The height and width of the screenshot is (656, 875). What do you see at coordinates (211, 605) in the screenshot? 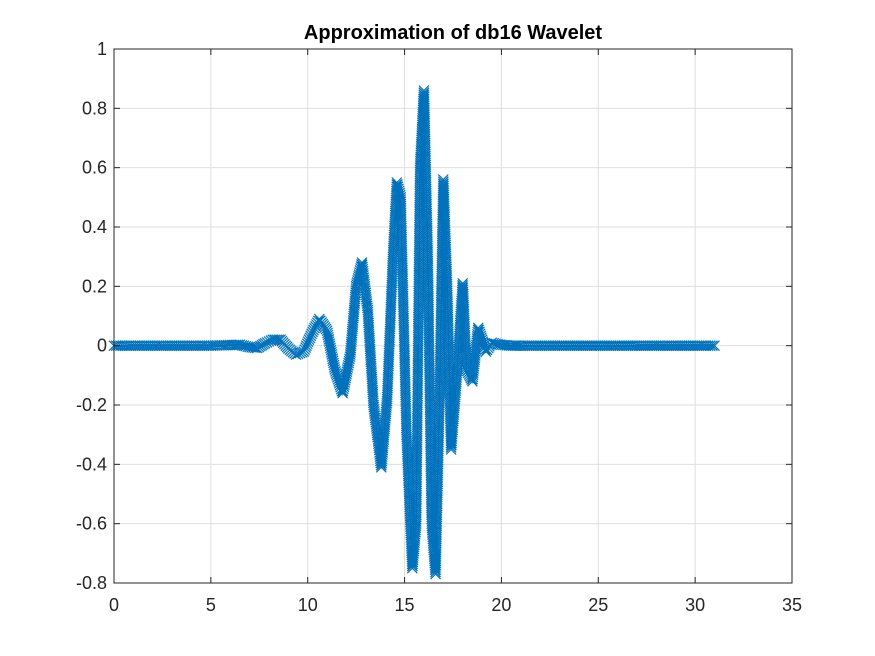
I see `x-tick-label: 5` at bounding box center [211, 605].